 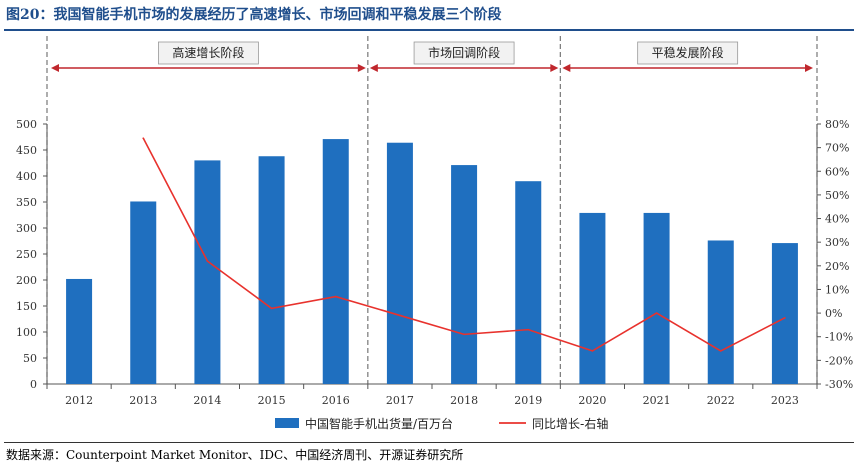 I want to click on phase-label: 平稳发展阶段, so click(x=688, y=52).